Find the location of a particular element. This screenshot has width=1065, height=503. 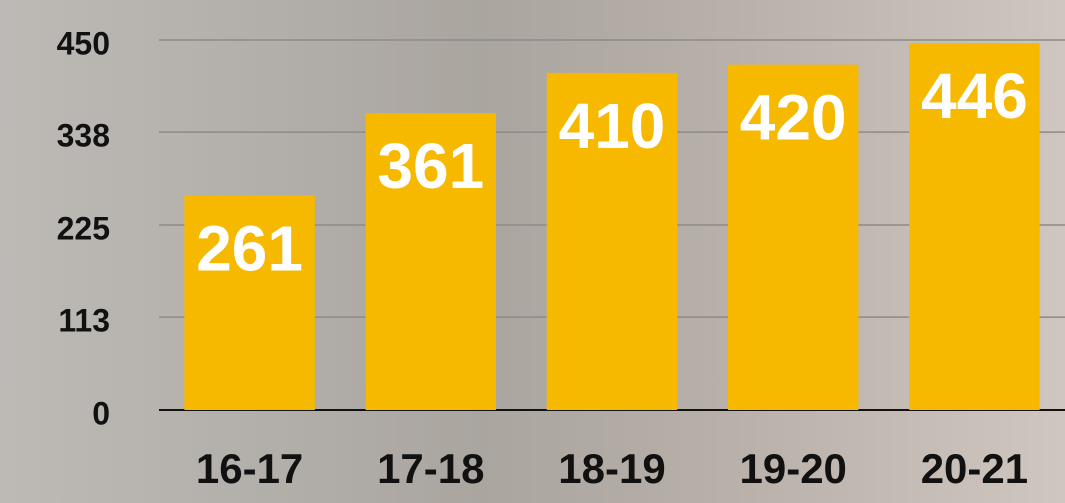

value-label: 410 is located at coordinates (612, 126).